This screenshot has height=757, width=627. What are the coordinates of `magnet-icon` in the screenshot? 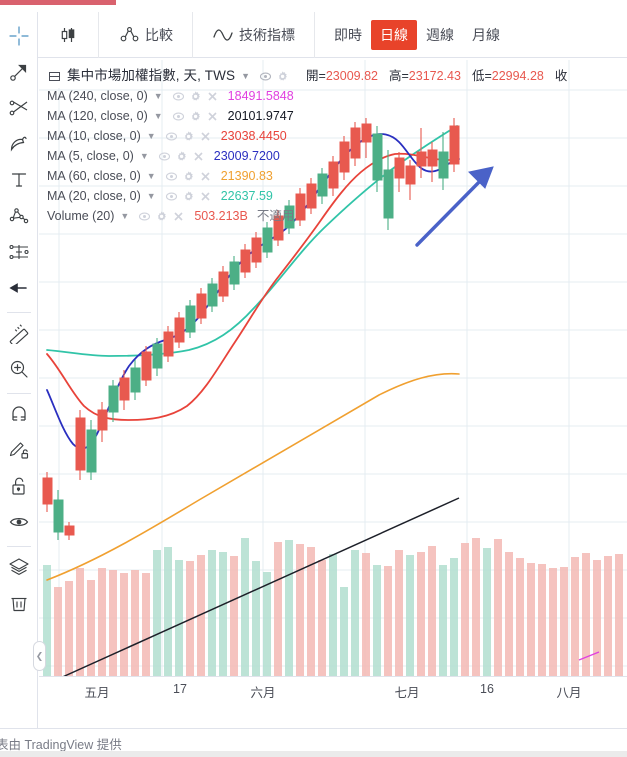 It's located at (19, 416).